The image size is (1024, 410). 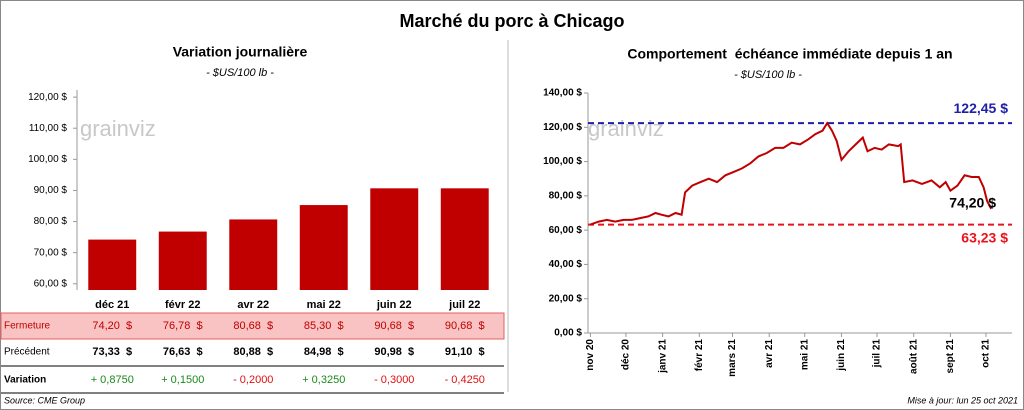 What do you see at coordinates (981, 108) in the screenshot?
I see `reference-label: 122,45 $` at bounding box center [981, 108].